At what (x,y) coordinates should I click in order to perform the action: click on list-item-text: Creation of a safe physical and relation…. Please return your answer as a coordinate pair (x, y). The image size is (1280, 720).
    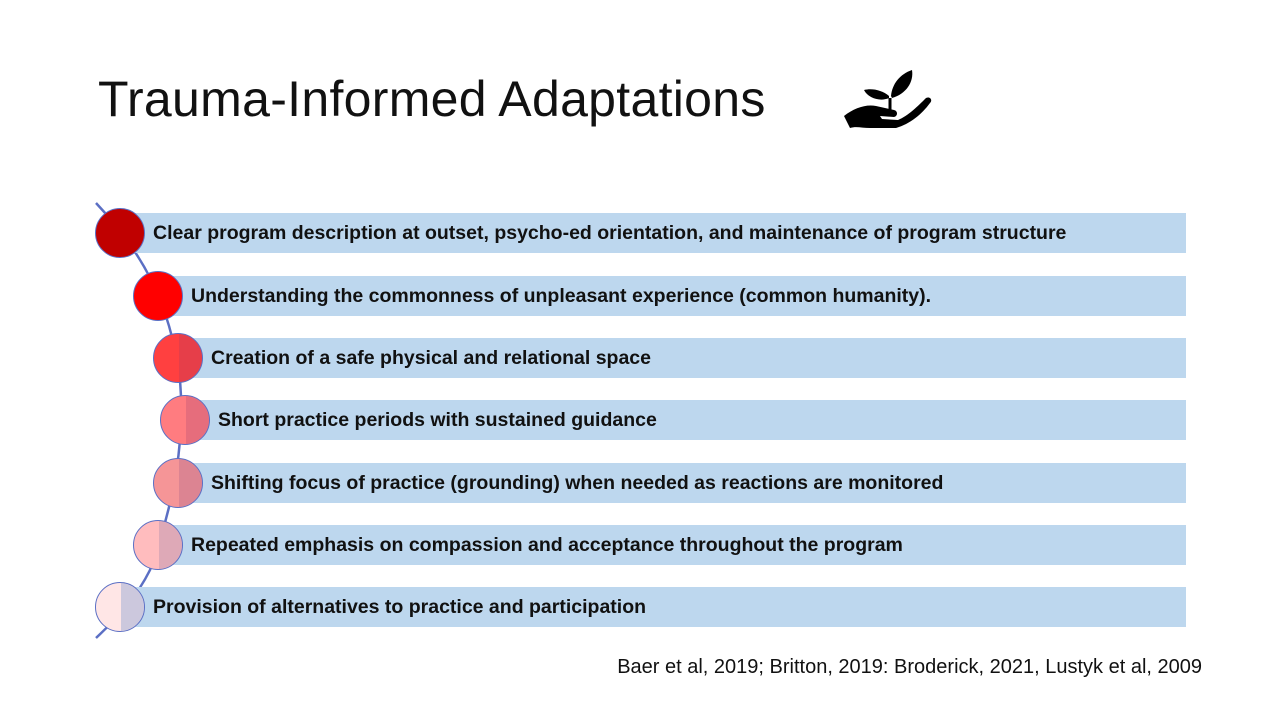
    Looking at the image, I should click on (431, 358).